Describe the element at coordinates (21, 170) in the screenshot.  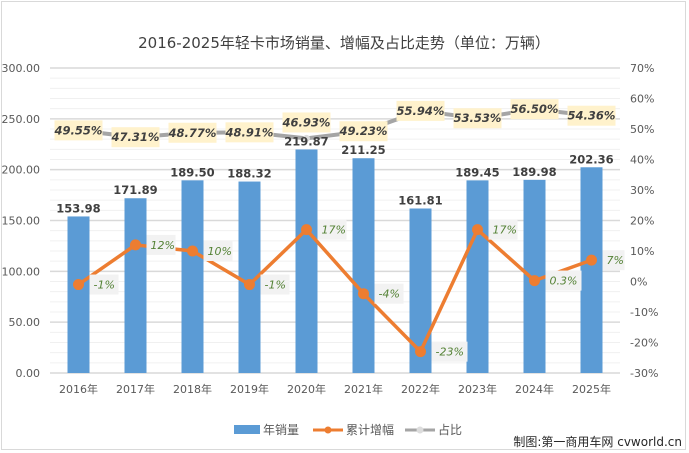
I see `y-left-tick-label: 200.00` at that location.